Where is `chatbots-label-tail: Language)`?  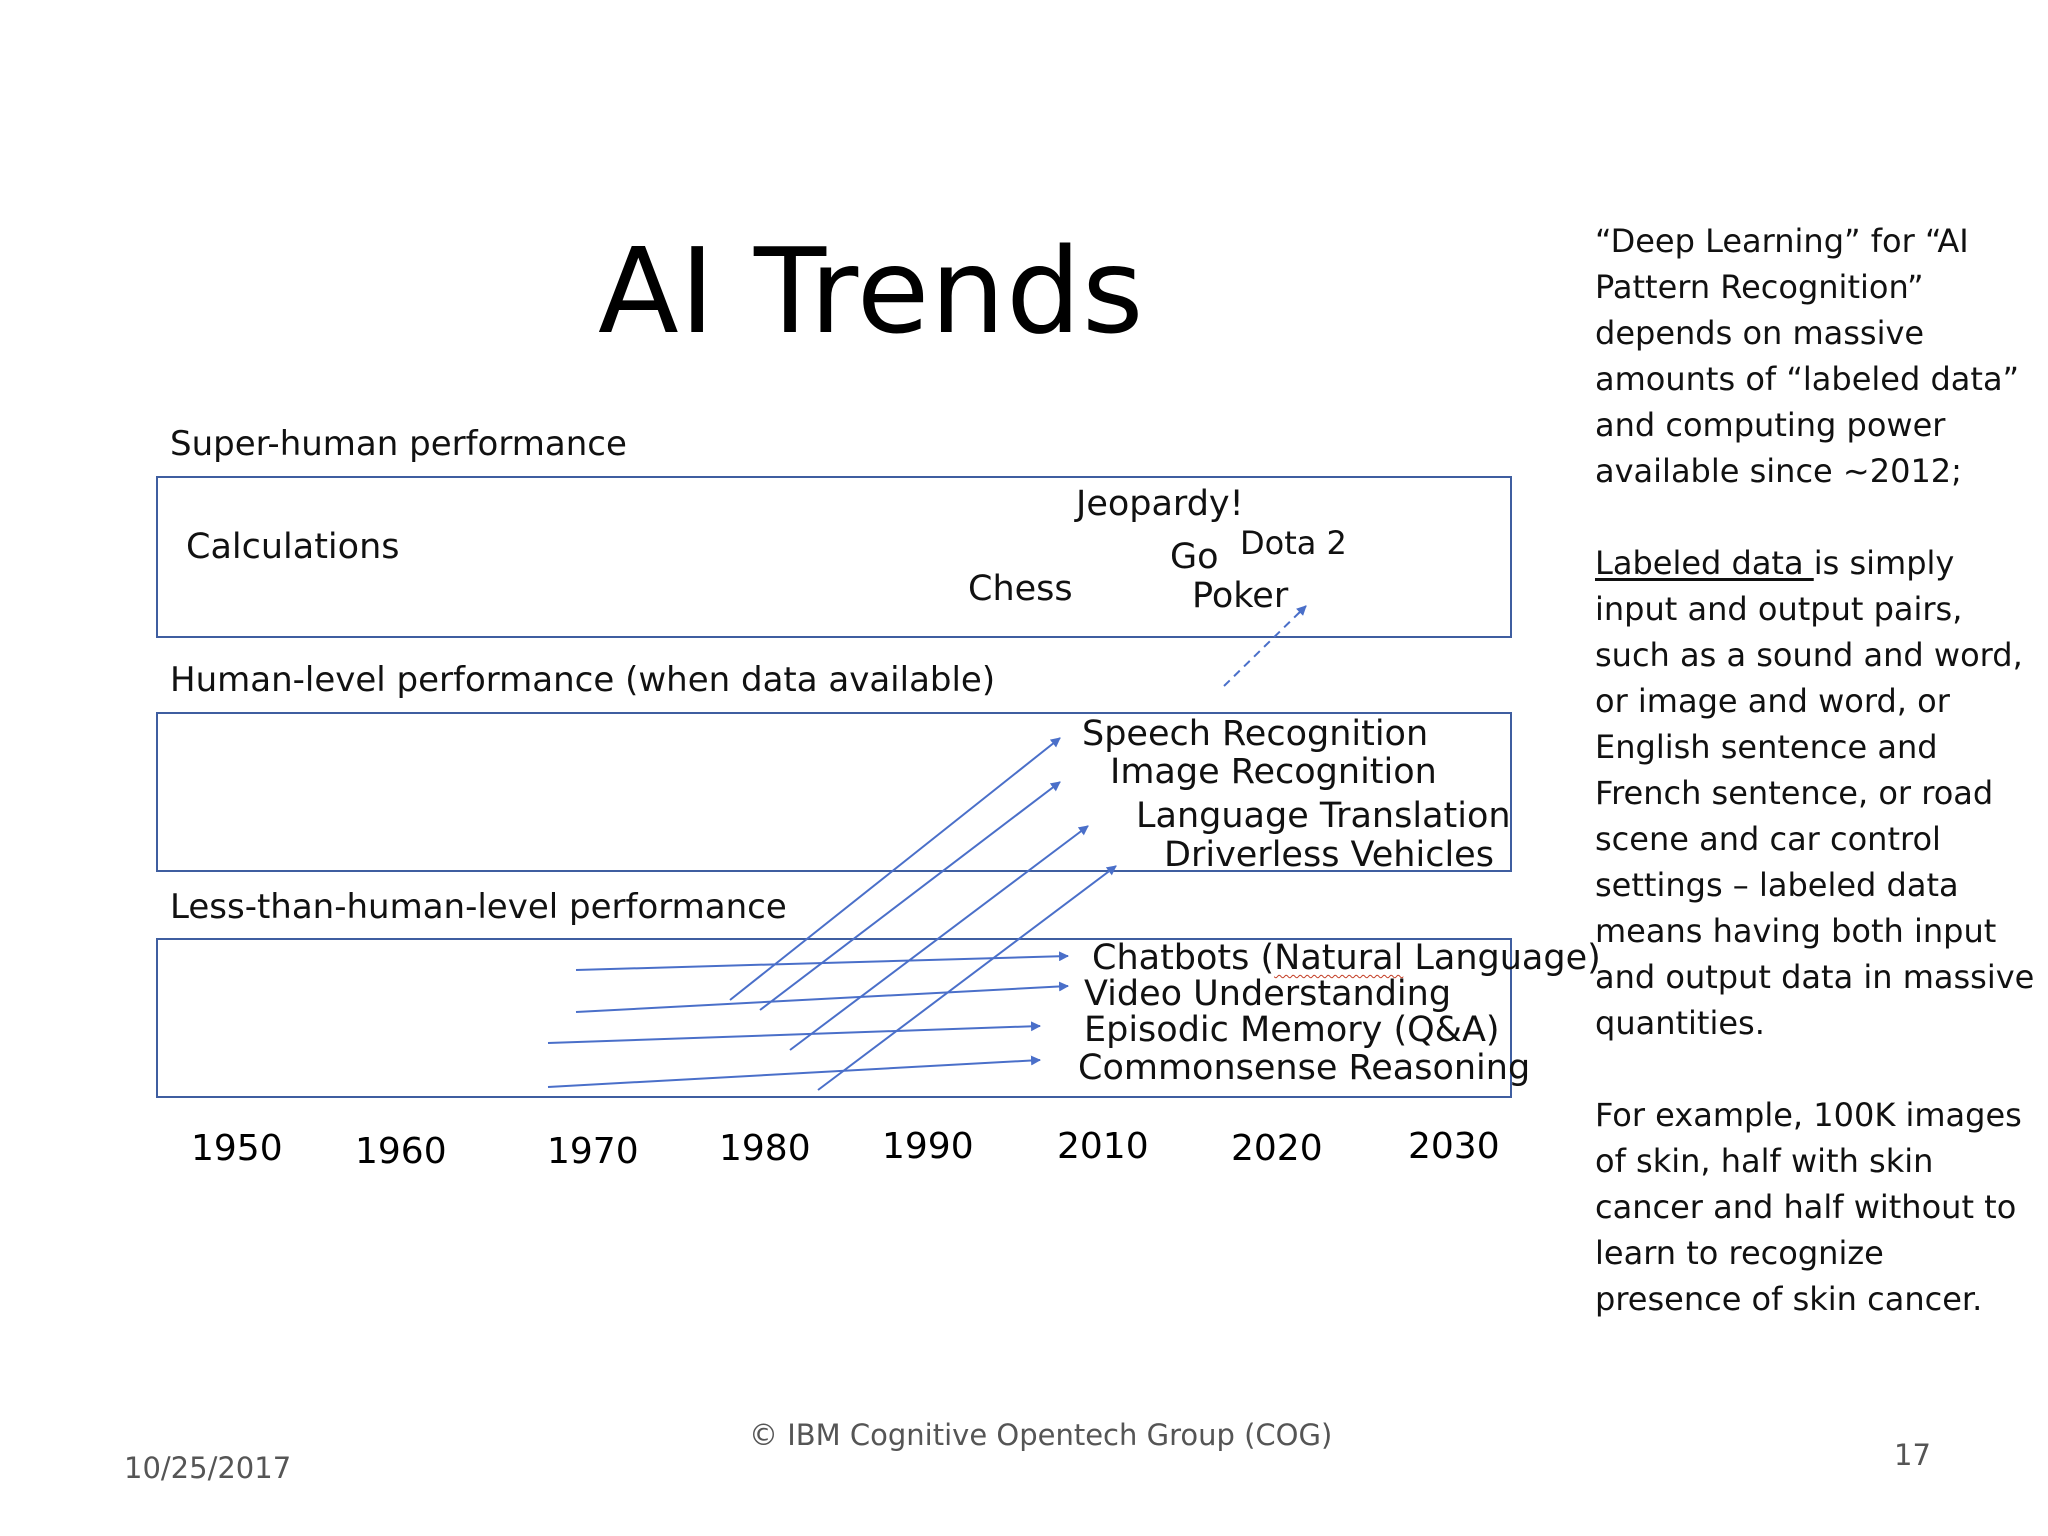
chatbots-label-tail: Language) is located at coordinates (1502, 958).